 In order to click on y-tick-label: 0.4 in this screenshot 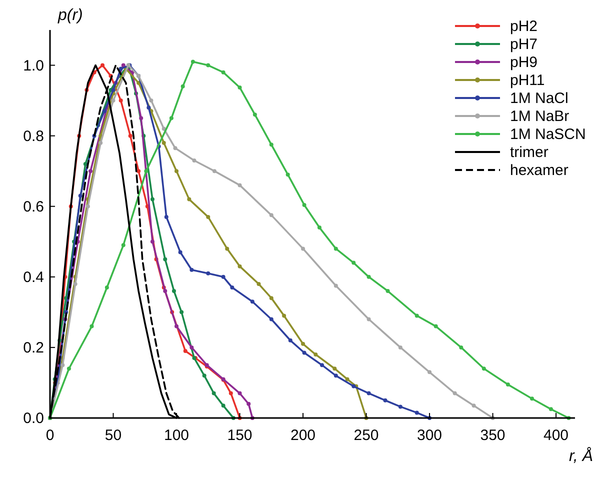, I will do `click(33, 277)`.